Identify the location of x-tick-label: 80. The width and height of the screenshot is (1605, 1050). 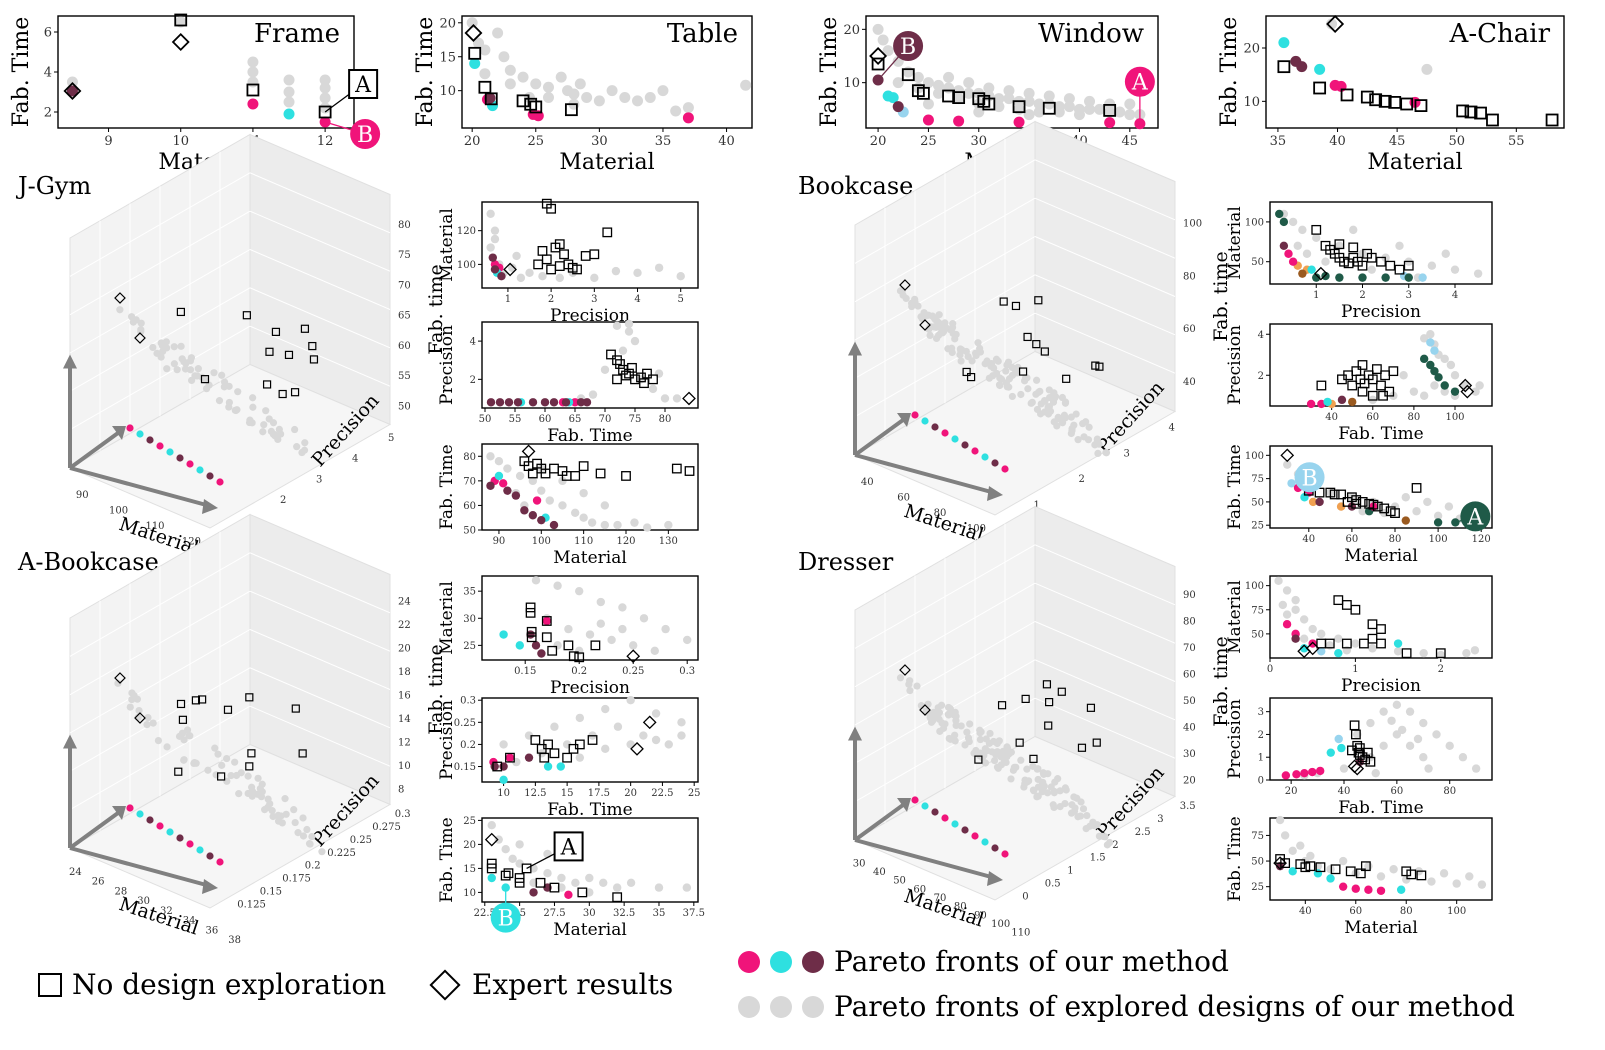
(1395, 539).